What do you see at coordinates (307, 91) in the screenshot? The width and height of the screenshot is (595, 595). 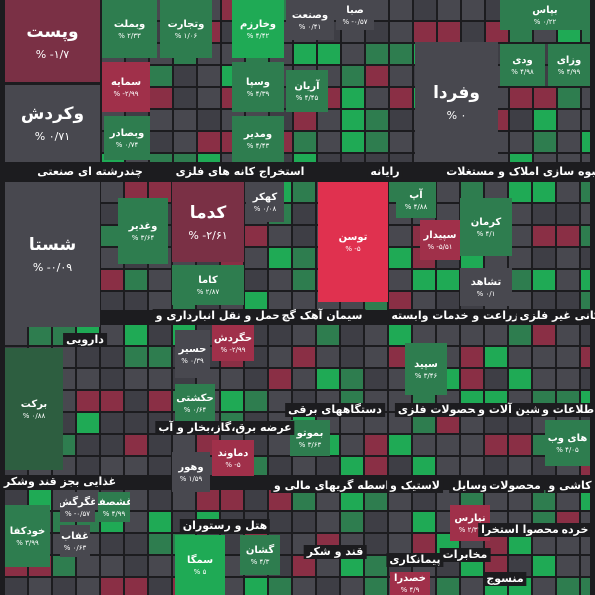 I see `stock-tile: آریان ۴/۴۵ %` at bounding box center [307, 91].